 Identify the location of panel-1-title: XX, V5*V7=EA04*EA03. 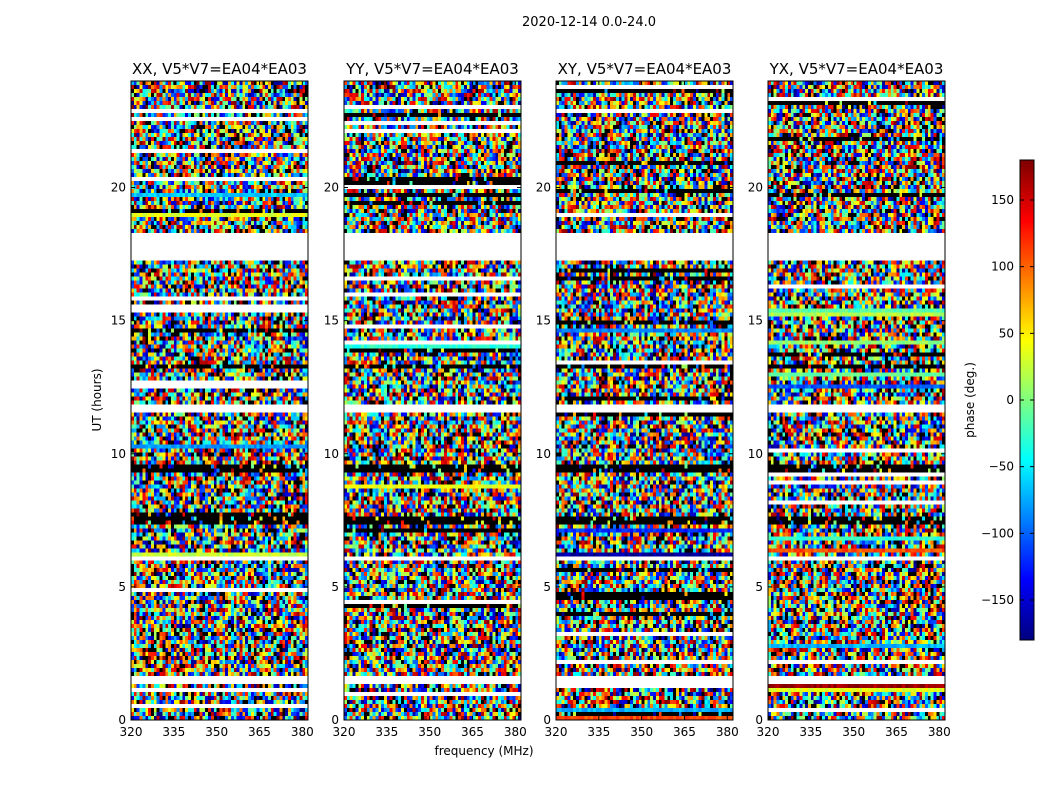
(219, 69).